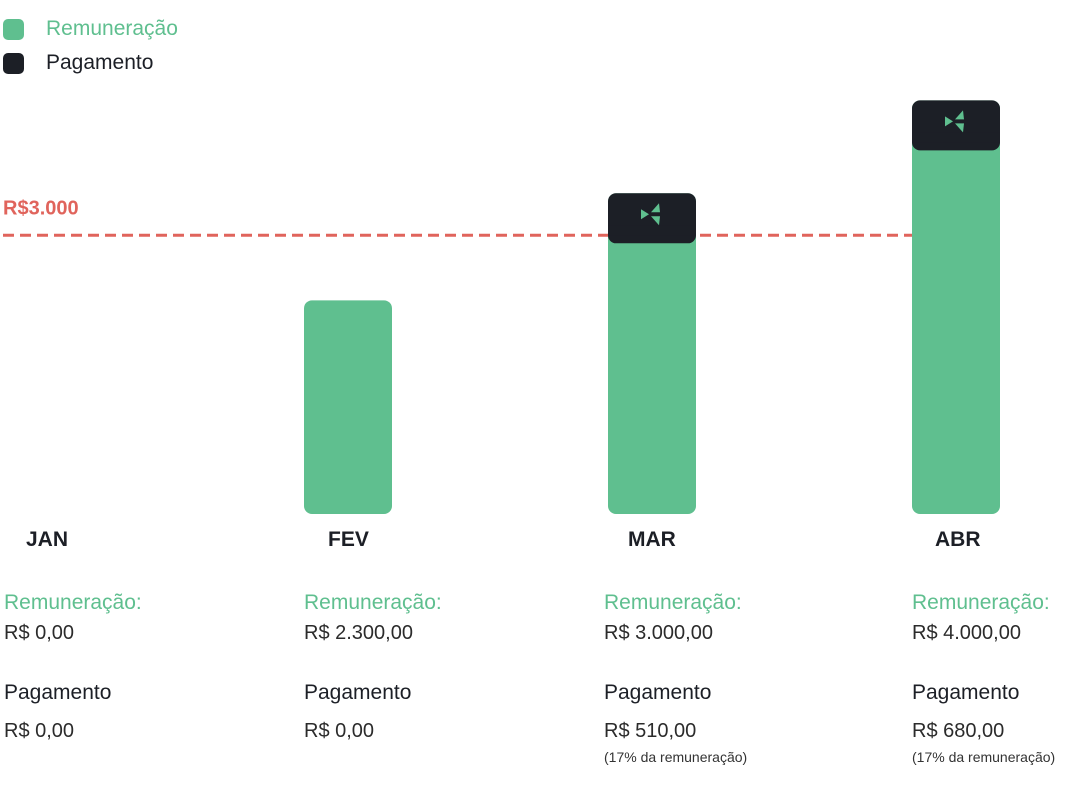 The image size is (1080, 789). What do you see at coordinates (47, 539) in the screenshot?
I see `month-label-jan: JAN` at bounding box center [47, 539].